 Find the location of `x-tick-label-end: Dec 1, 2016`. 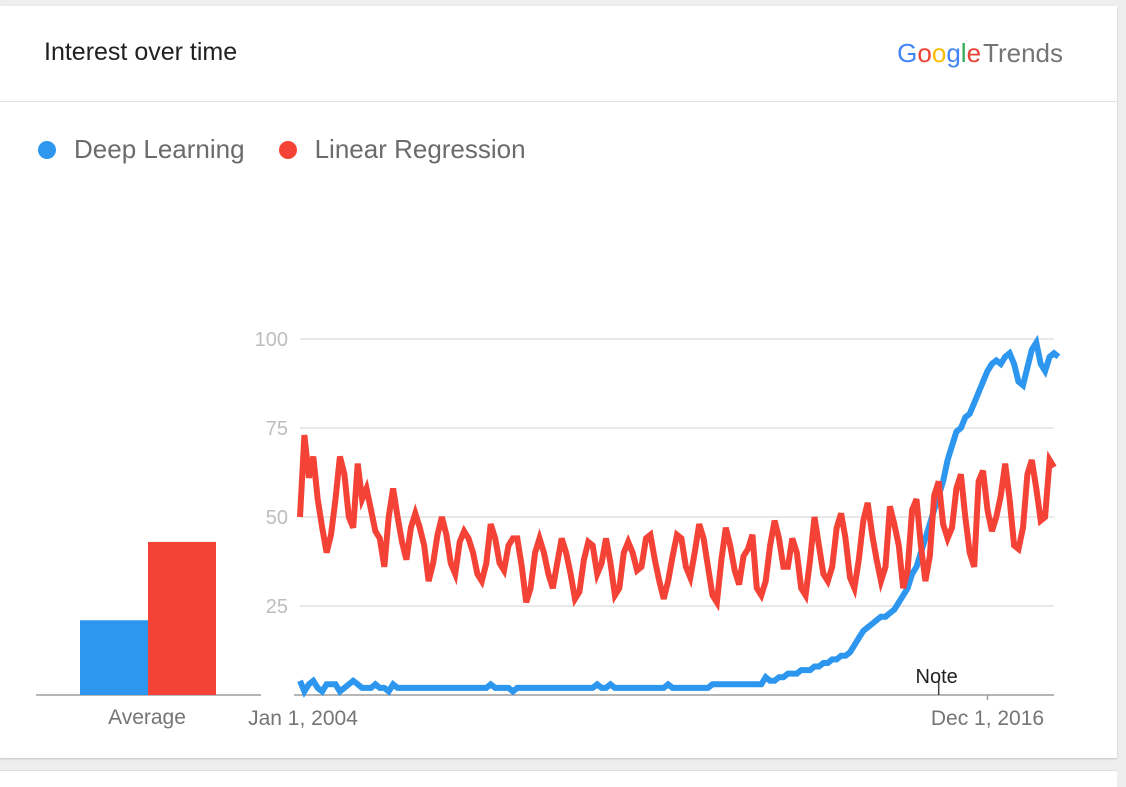

x-tick-label-end: Dec 1, 2016 is located at coordinates (987, 718).